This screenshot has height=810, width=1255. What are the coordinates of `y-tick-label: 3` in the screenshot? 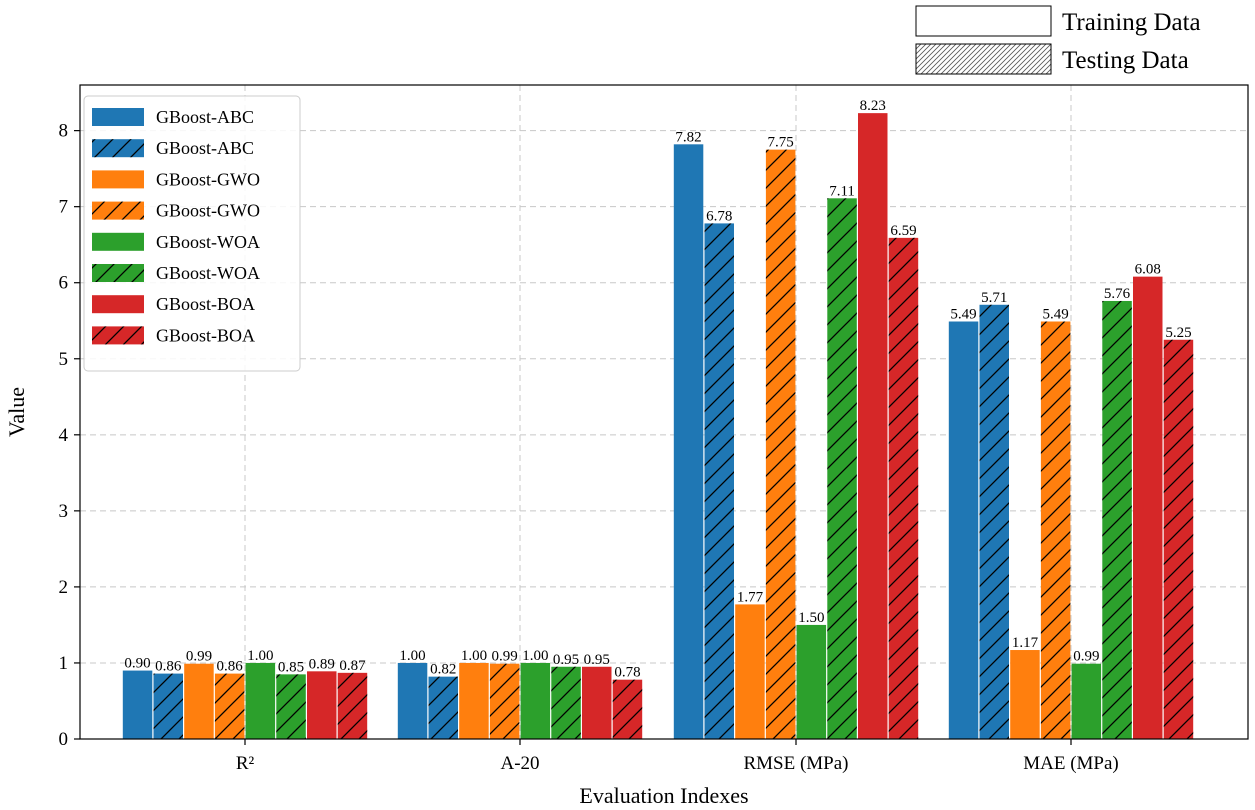 It's located at (64, 511).